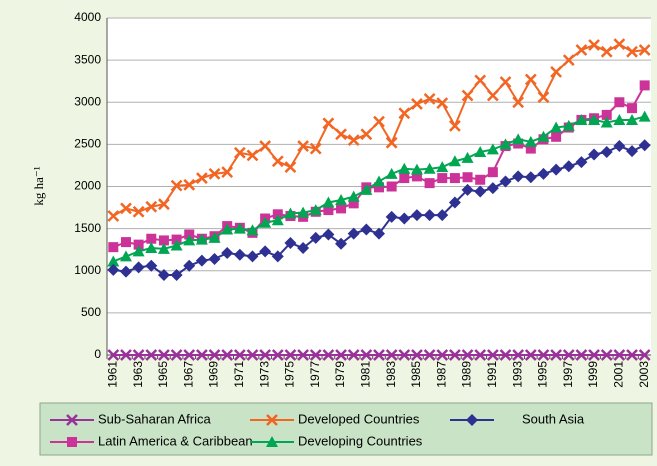 This screenshot has height=466, width=657. What do you see at coordinates (87, 59) in the screenshot?
I see `y-tick-label: 3500` at bounding box center [87, 59].